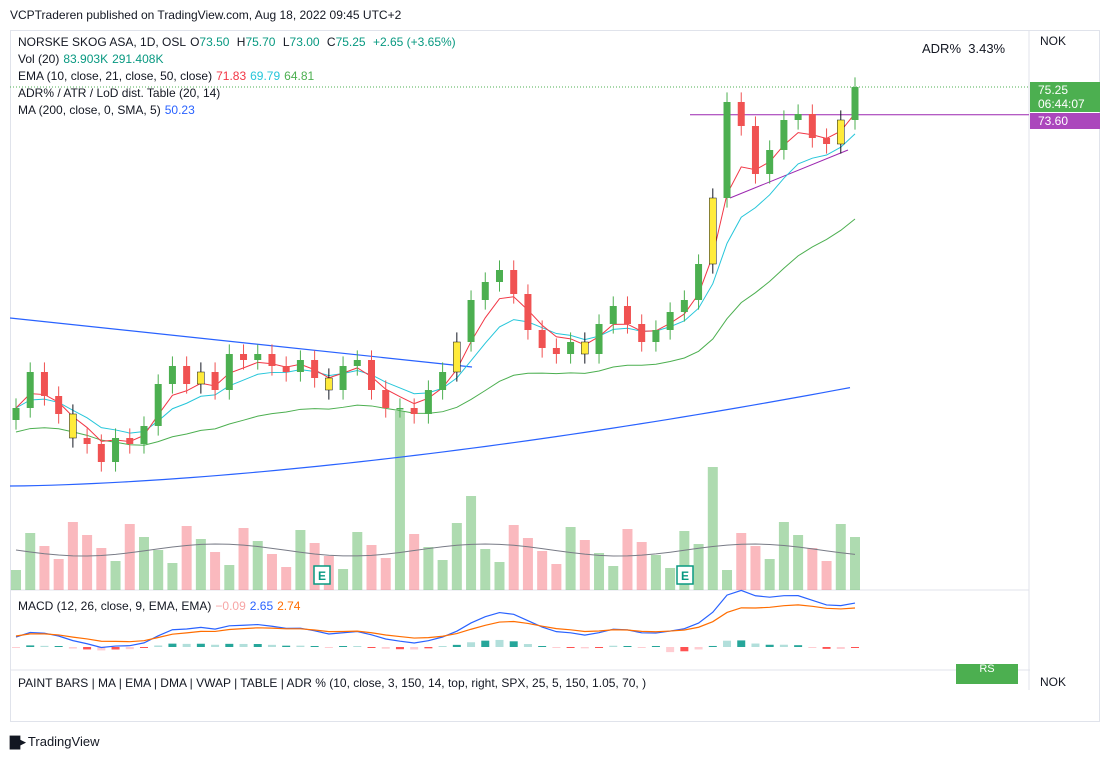 The width and height of the screenshot is (1113, 759). Describe the element at coordinates (430, 437) in the screenshot. I see `ma200-line` at that location.